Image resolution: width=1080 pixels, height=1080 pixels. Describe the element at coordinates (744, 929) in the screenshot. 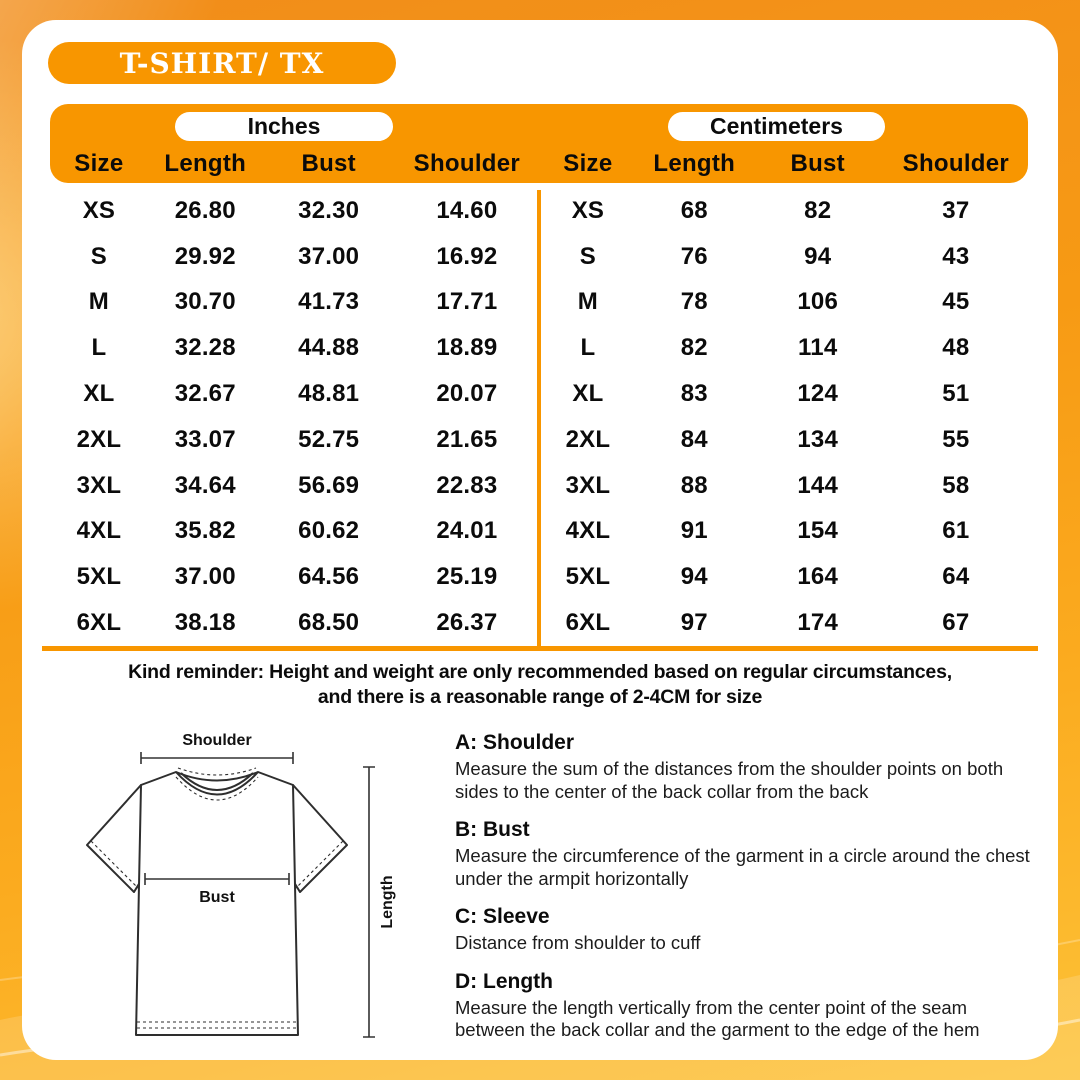

I see `instruction-sleeve: C: Sleeve Distance from shoulder to cuff` at that location.